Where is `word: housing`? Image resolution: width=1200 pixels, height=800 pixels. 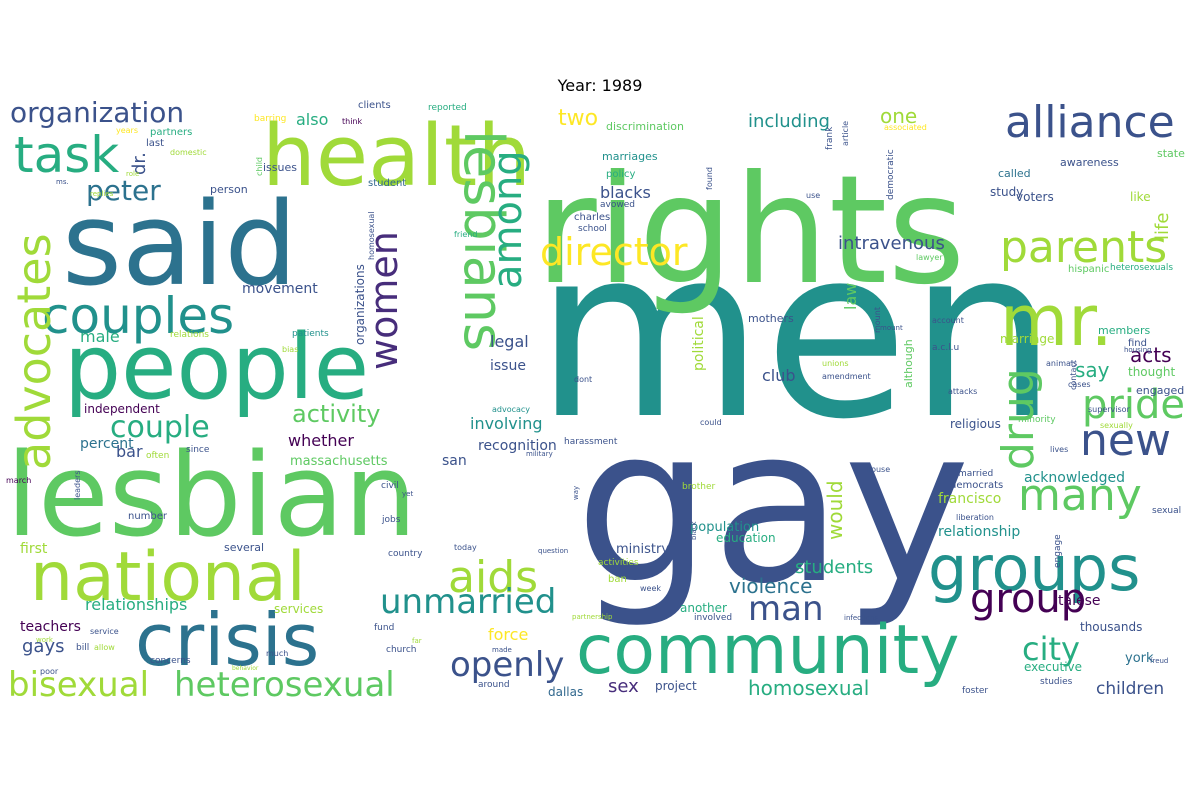
word: housing is located at coordinates (1138, 350).